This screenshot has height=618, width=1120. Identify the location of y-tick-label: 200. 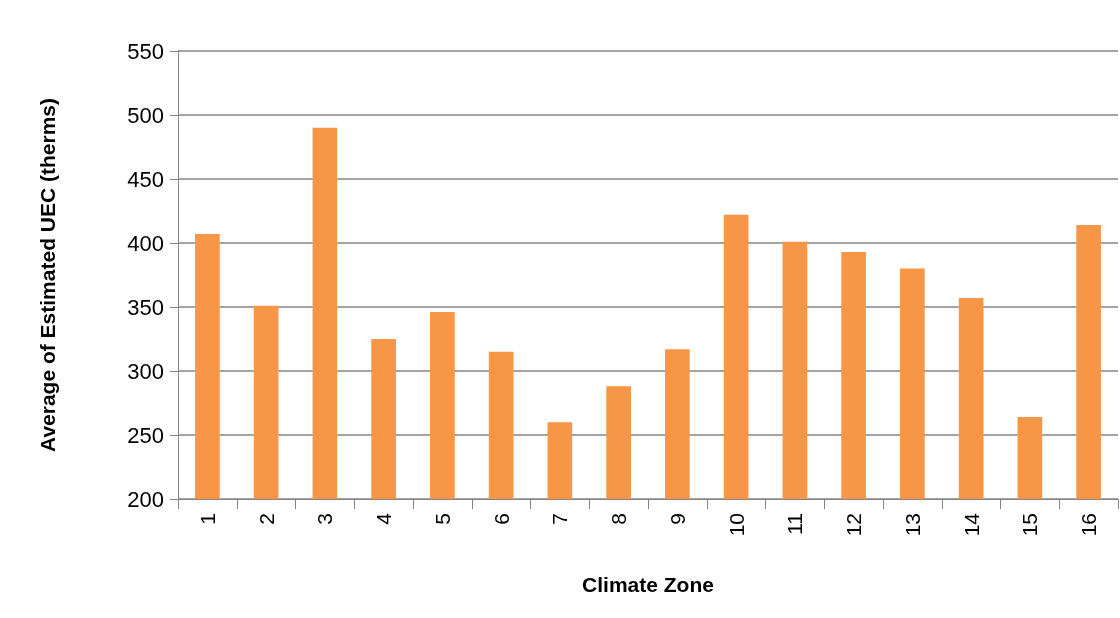
(145, 499).